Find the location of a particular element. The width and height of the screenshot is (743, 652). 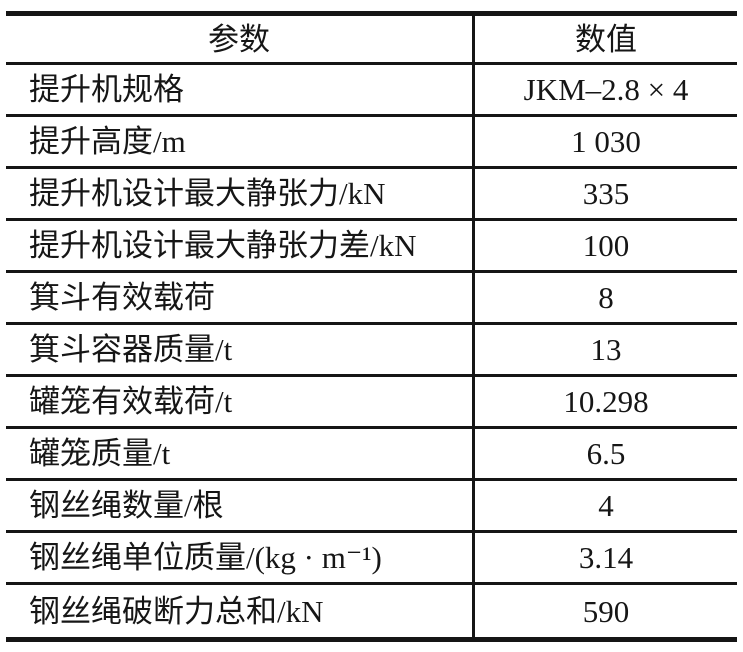

value-cell: 10.298 is located at coordinates (606, 401).